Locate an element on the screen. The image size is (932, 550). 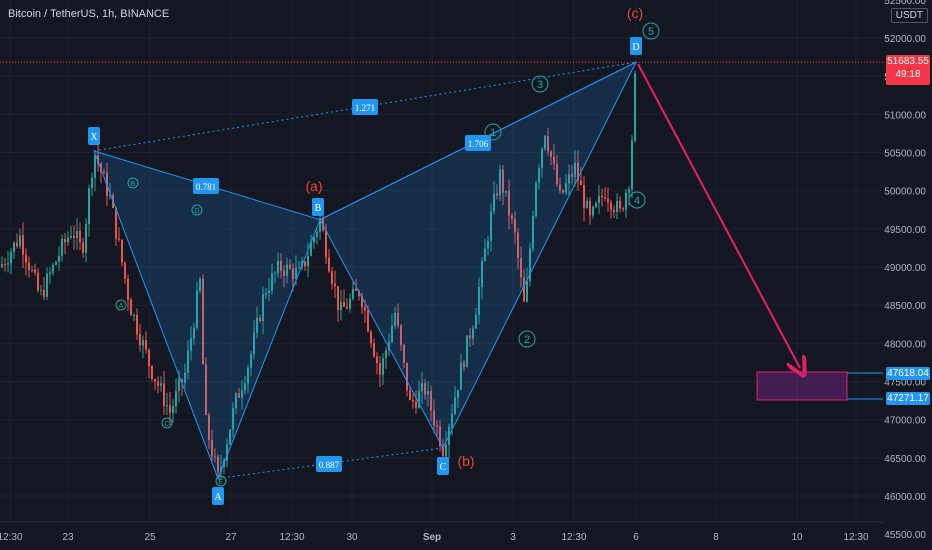
point-label-c: C is located at coordinates (443, 467).